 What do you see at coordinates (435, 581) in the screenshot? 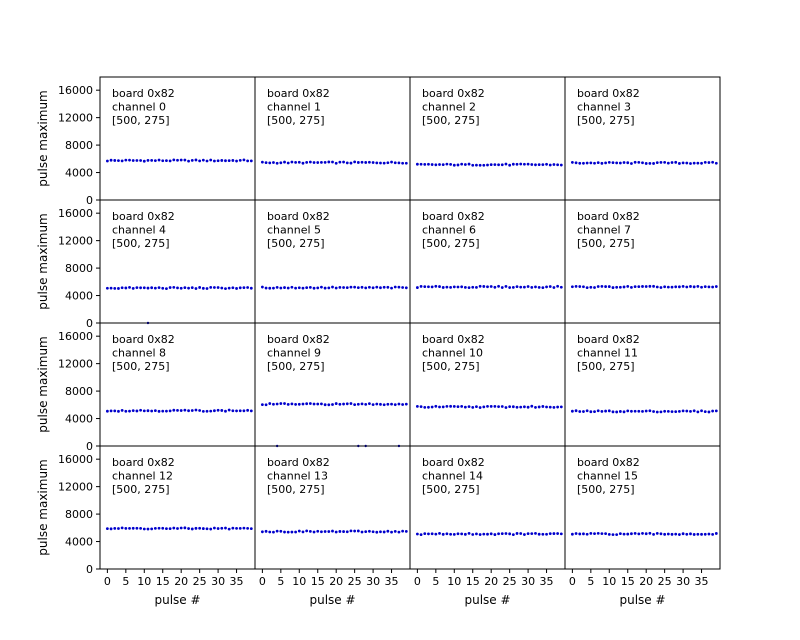
I see `x-tick-label: 5` at bounding box center [435, 581].